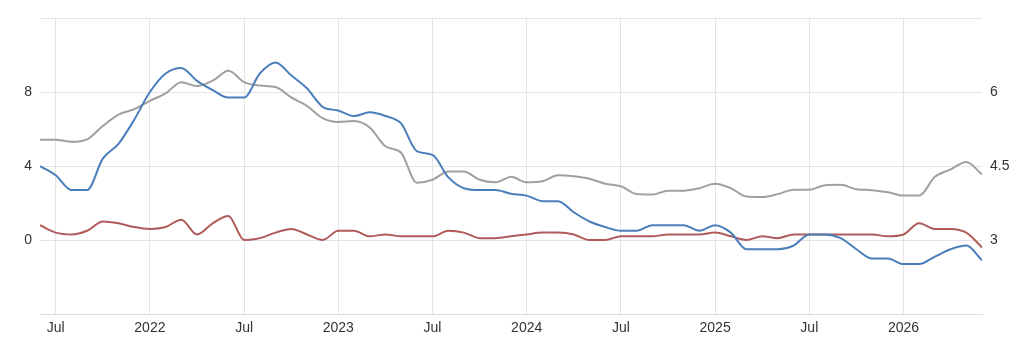 This screenshot has width=1023, height=347. Describe the element at coordinates (1000, 164) in the screenshot. I see `y2-tick-label: 4.5` at that location.